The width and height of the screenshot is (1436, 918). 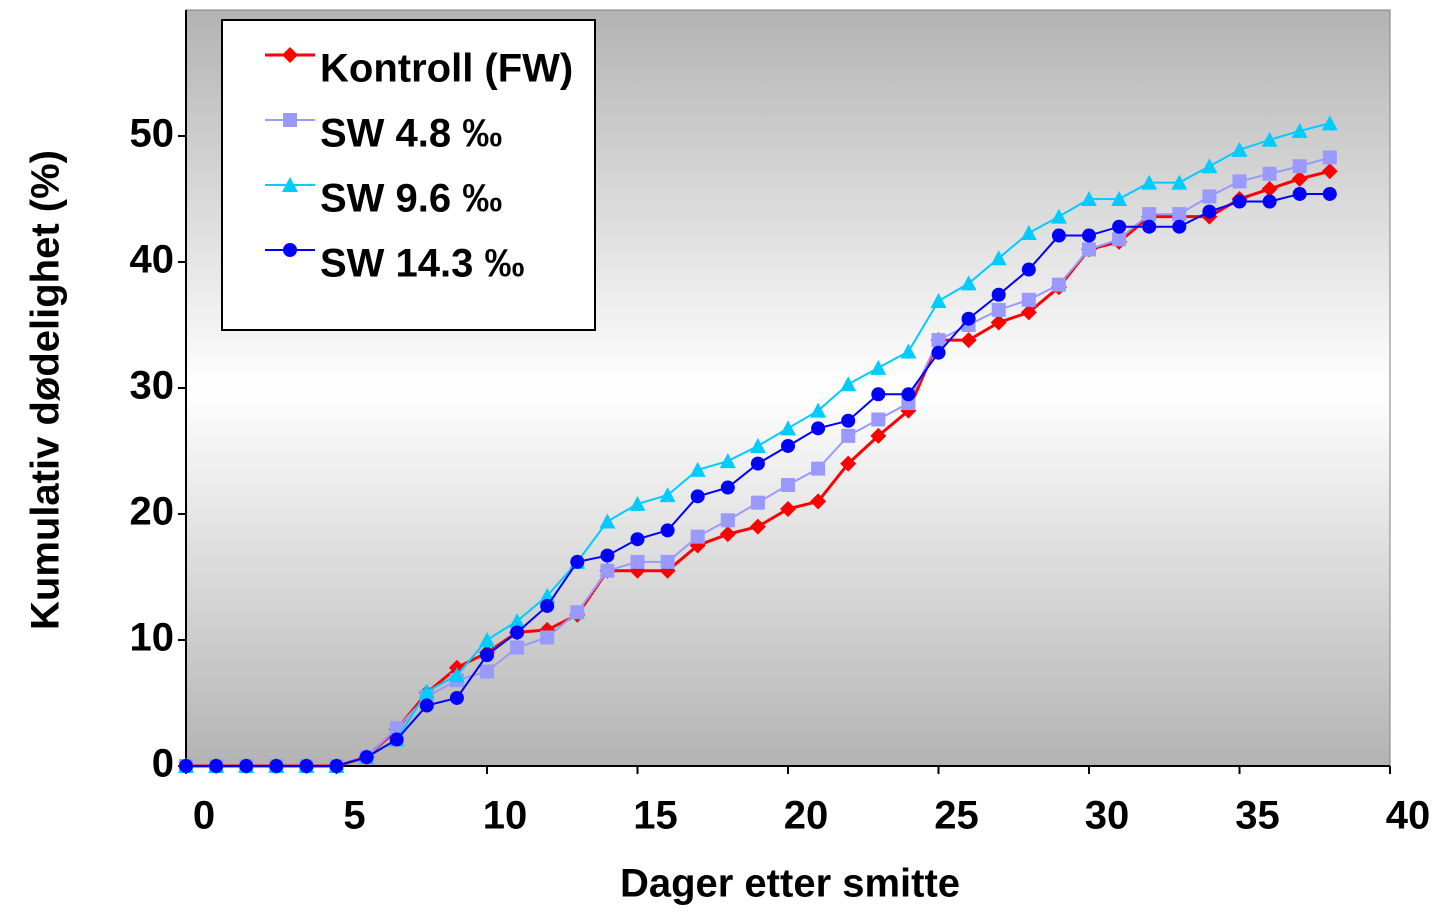 I want to click on legend-box, so click(x=408, y=175).